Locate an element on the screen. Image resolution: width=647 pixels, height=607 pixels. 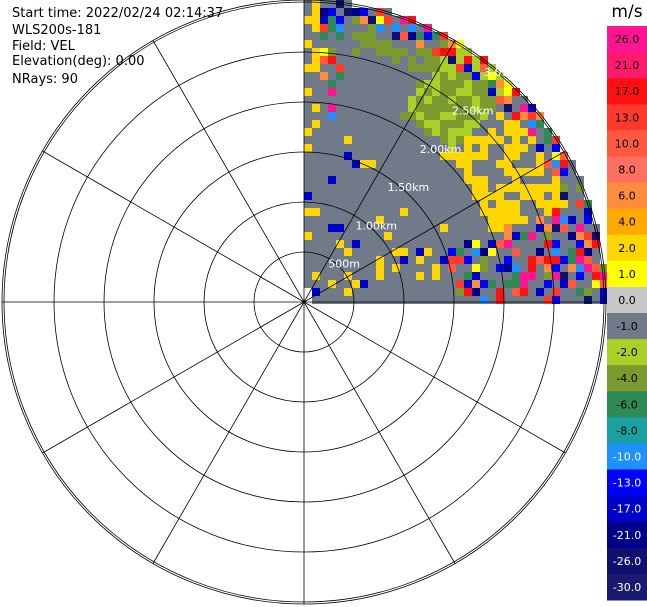
colorbar-tick-label: 4.0 is located at coordinates (627, 222).